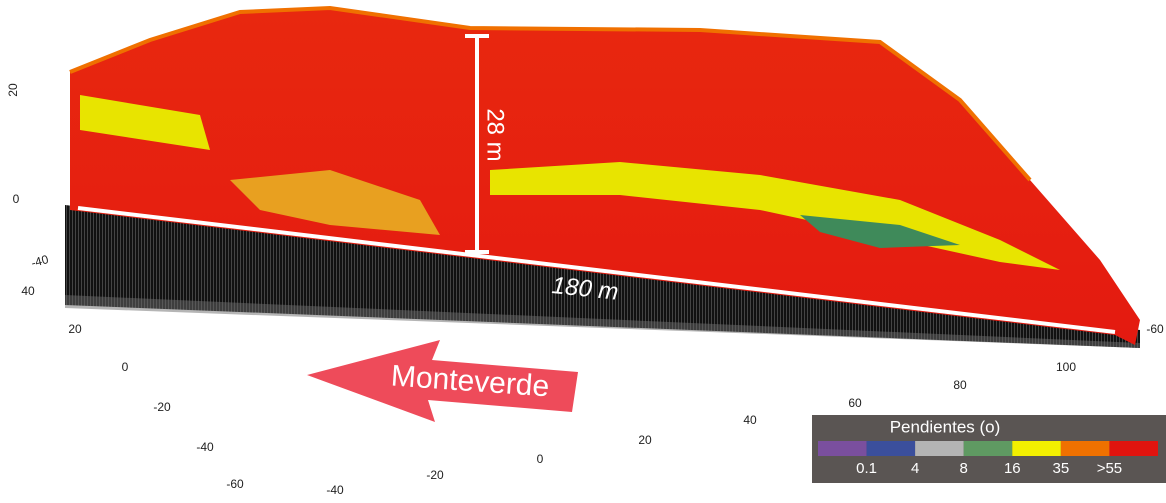 This screenshot has height=503, width=1166. I want to click on y-tick-label: 0, so click(125, 367).